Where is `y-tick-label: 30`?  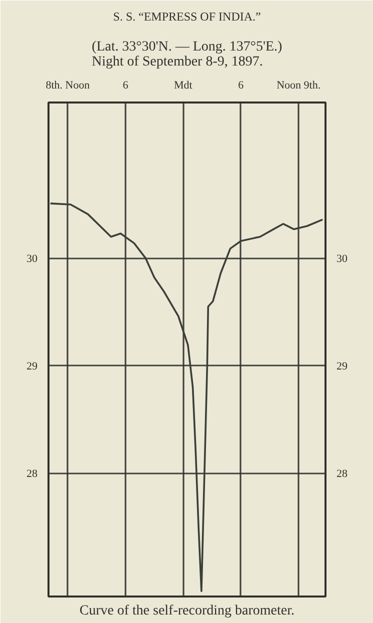 y-tick-label: 30 is located at coordinates (32, 259).